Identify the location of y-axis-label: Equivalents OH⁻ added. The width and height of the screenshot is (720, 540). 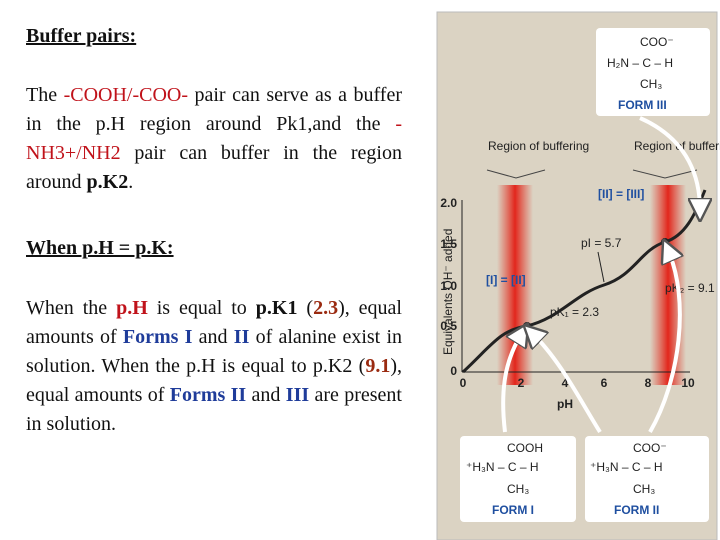
(448, 292).